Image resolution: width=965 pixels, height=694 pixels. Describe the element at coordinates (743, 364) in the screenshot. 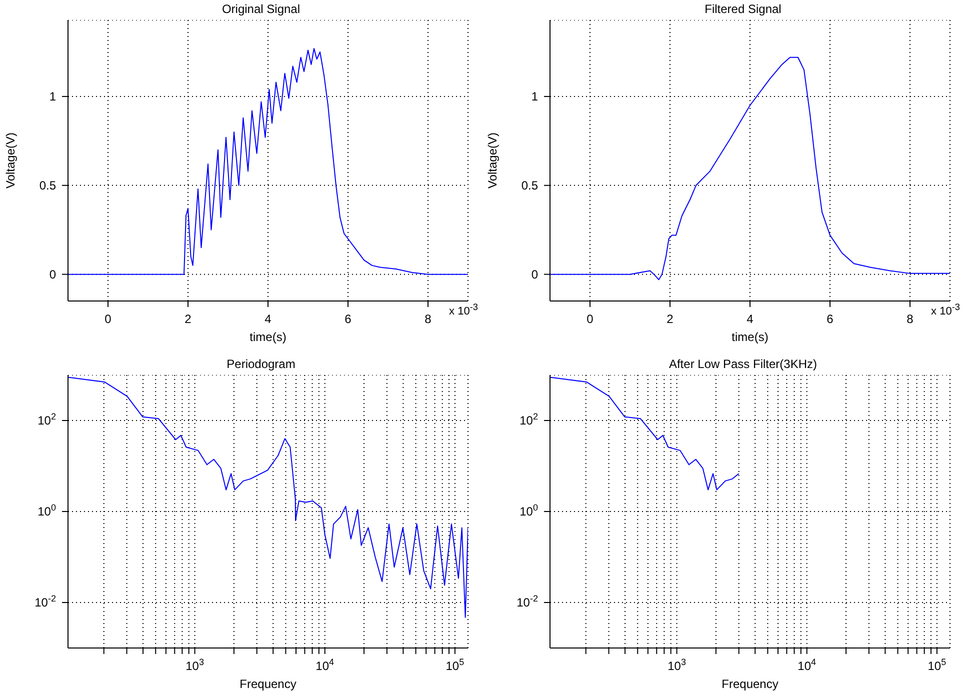

I see `chart-title: After Low Pass Filter(3KHz)` at that location.